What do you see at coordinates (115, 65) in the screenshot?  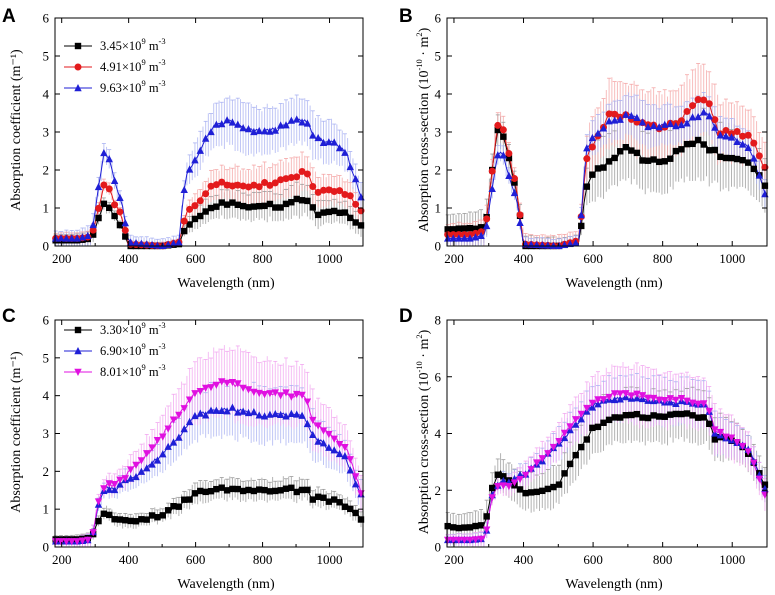 I see `panel-a-legend: 3.45×109 m-3 4.91×109 m-3 9.63×109 m-3` at bounding box center [115, 65].